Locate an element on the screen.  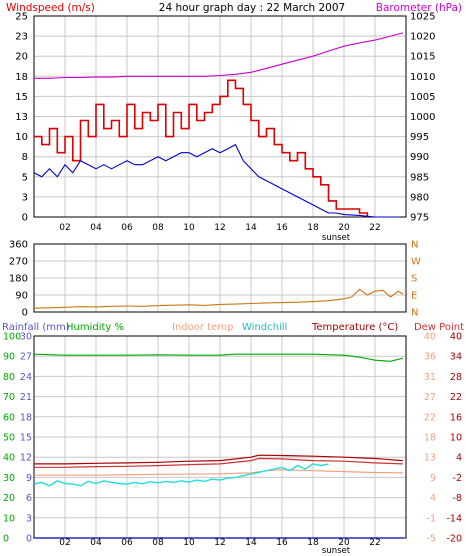
barometer-axis: 975 980 985 990 995 1000 1005 1010 1015 1020 1025 is located at coordinates (422, 118).